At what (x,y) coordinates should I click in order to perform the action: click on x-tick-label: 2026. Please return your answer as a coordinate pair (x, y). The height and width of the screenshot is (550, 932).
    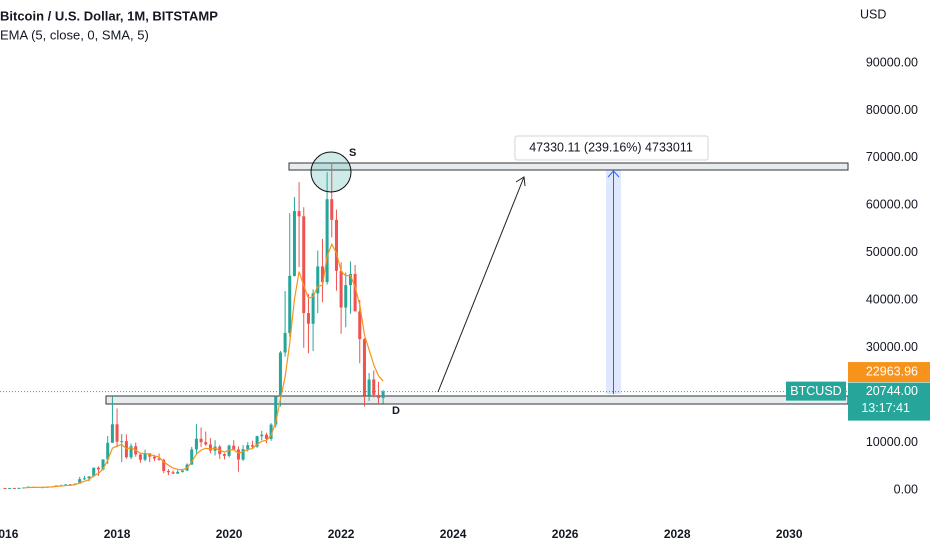
    Looking at the image, I should click on (565, 534).